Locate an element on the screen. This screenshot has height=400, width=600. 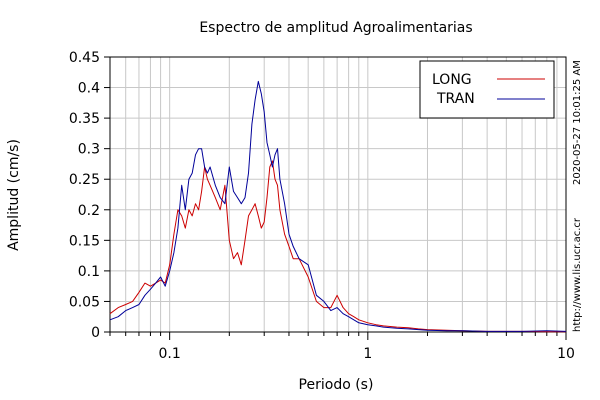
y-tick-label: 0 is located at coordinates (95, 333).